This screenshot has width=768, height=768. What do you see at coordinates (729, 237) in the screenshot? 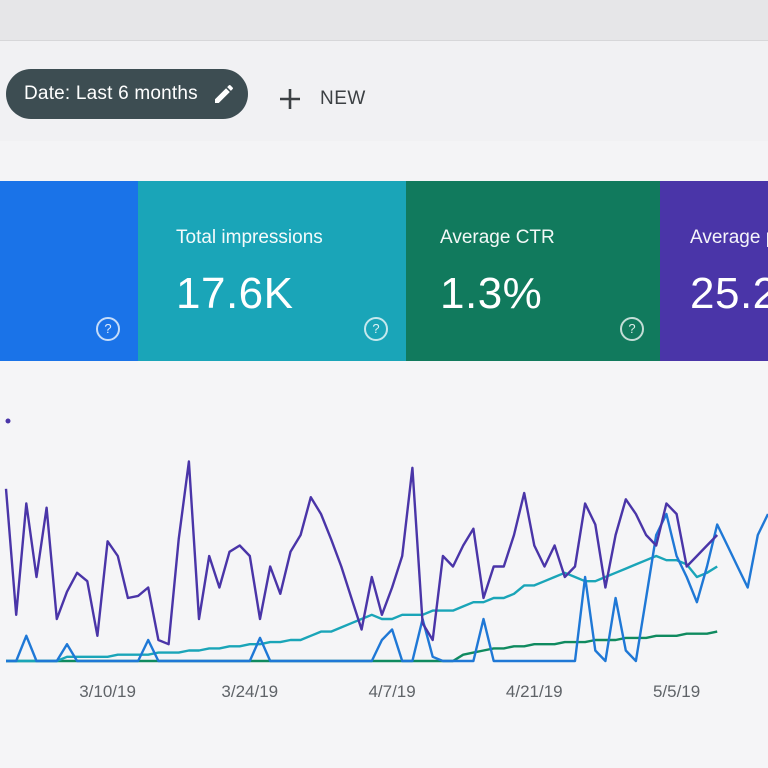
I see `metric-label: Average p` at bounding box center [729, 237].